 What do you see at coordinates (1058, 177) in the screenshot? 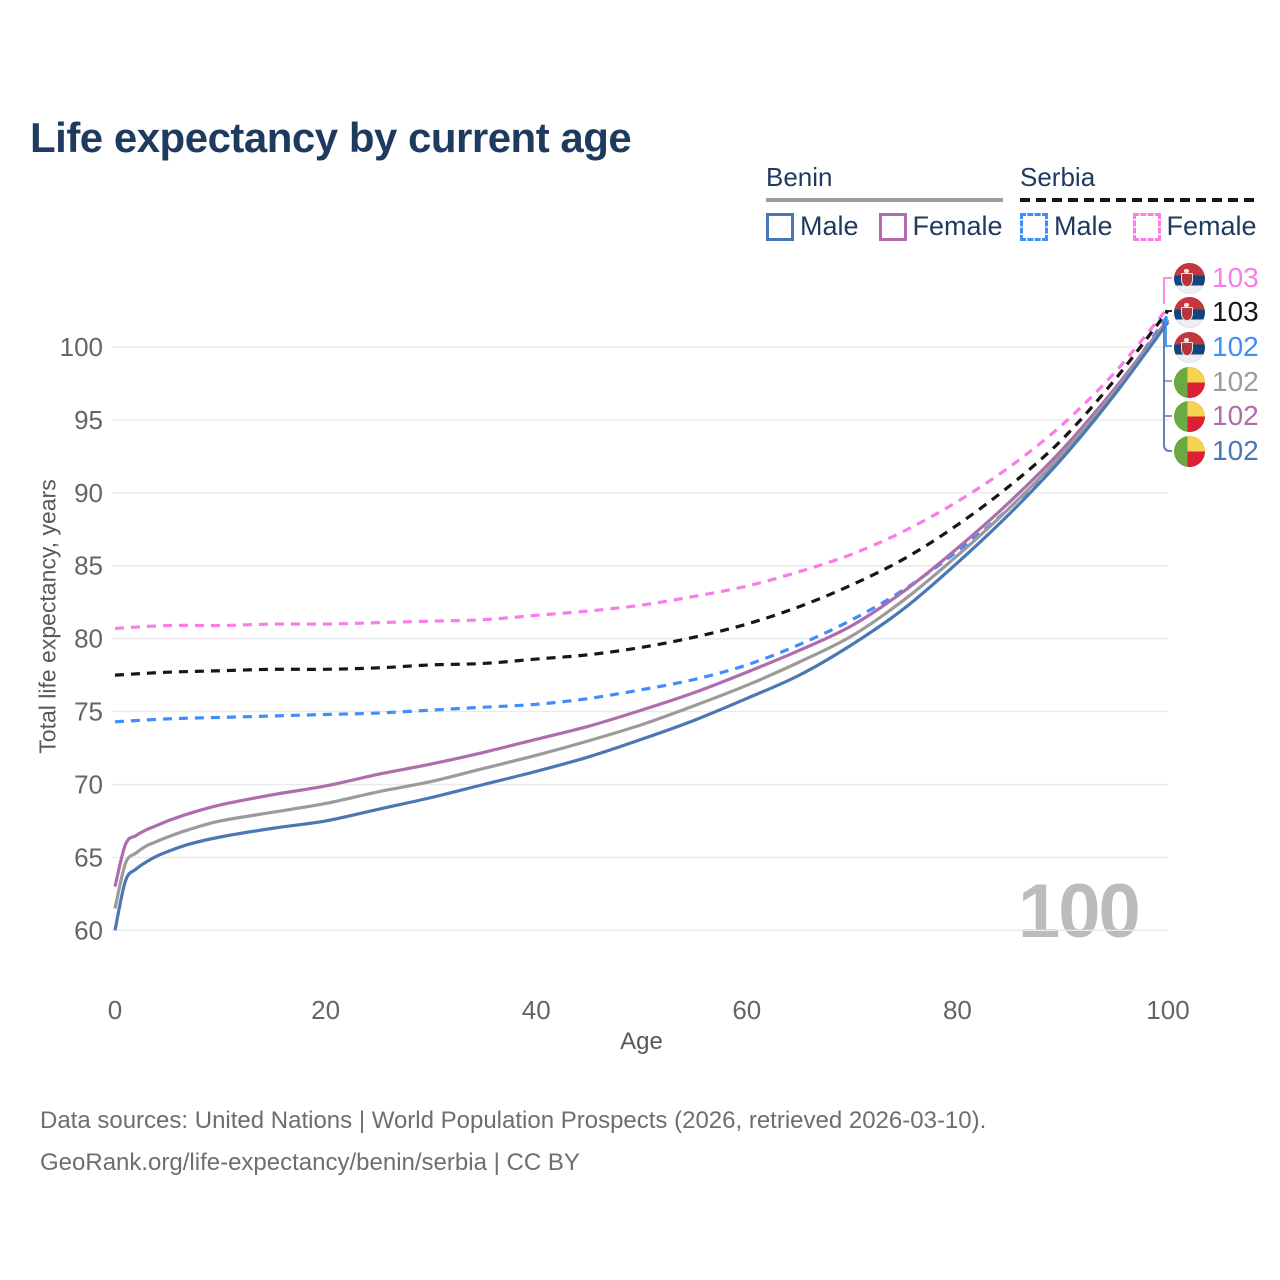
I see `legend-group-serbia-title: Serbia` at bounding box center [1058, 177].